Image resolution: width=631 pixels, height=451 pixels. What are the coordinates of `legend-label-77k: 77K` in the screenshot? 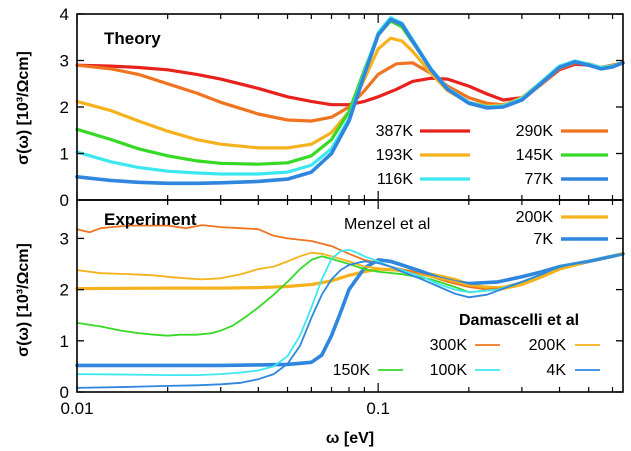 It's located at (539, 179).